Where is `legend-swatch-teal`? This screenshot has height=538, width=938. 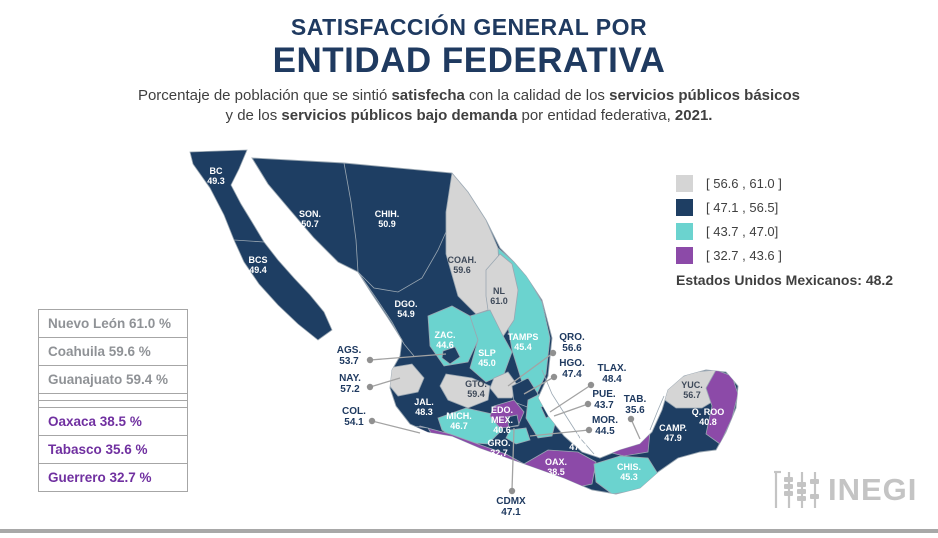 legend-swatch-teal is located at coordinates (684, 231).